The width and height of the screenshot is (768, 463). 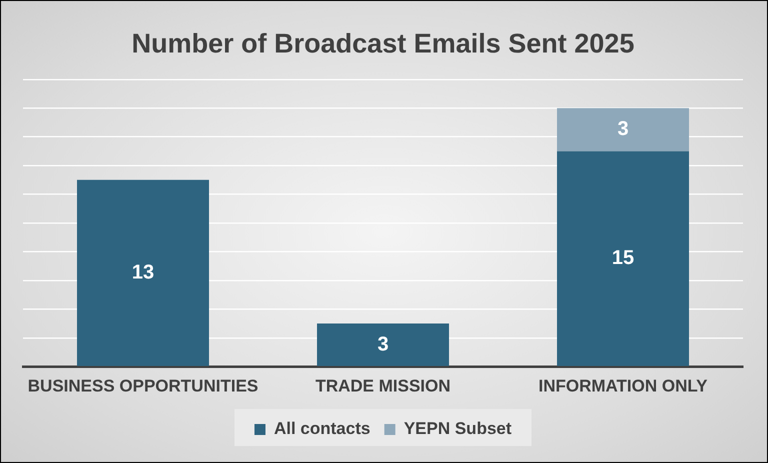 I want to click on x-tick-label: INFORMATION ONLY, so click(x=623, y=386).